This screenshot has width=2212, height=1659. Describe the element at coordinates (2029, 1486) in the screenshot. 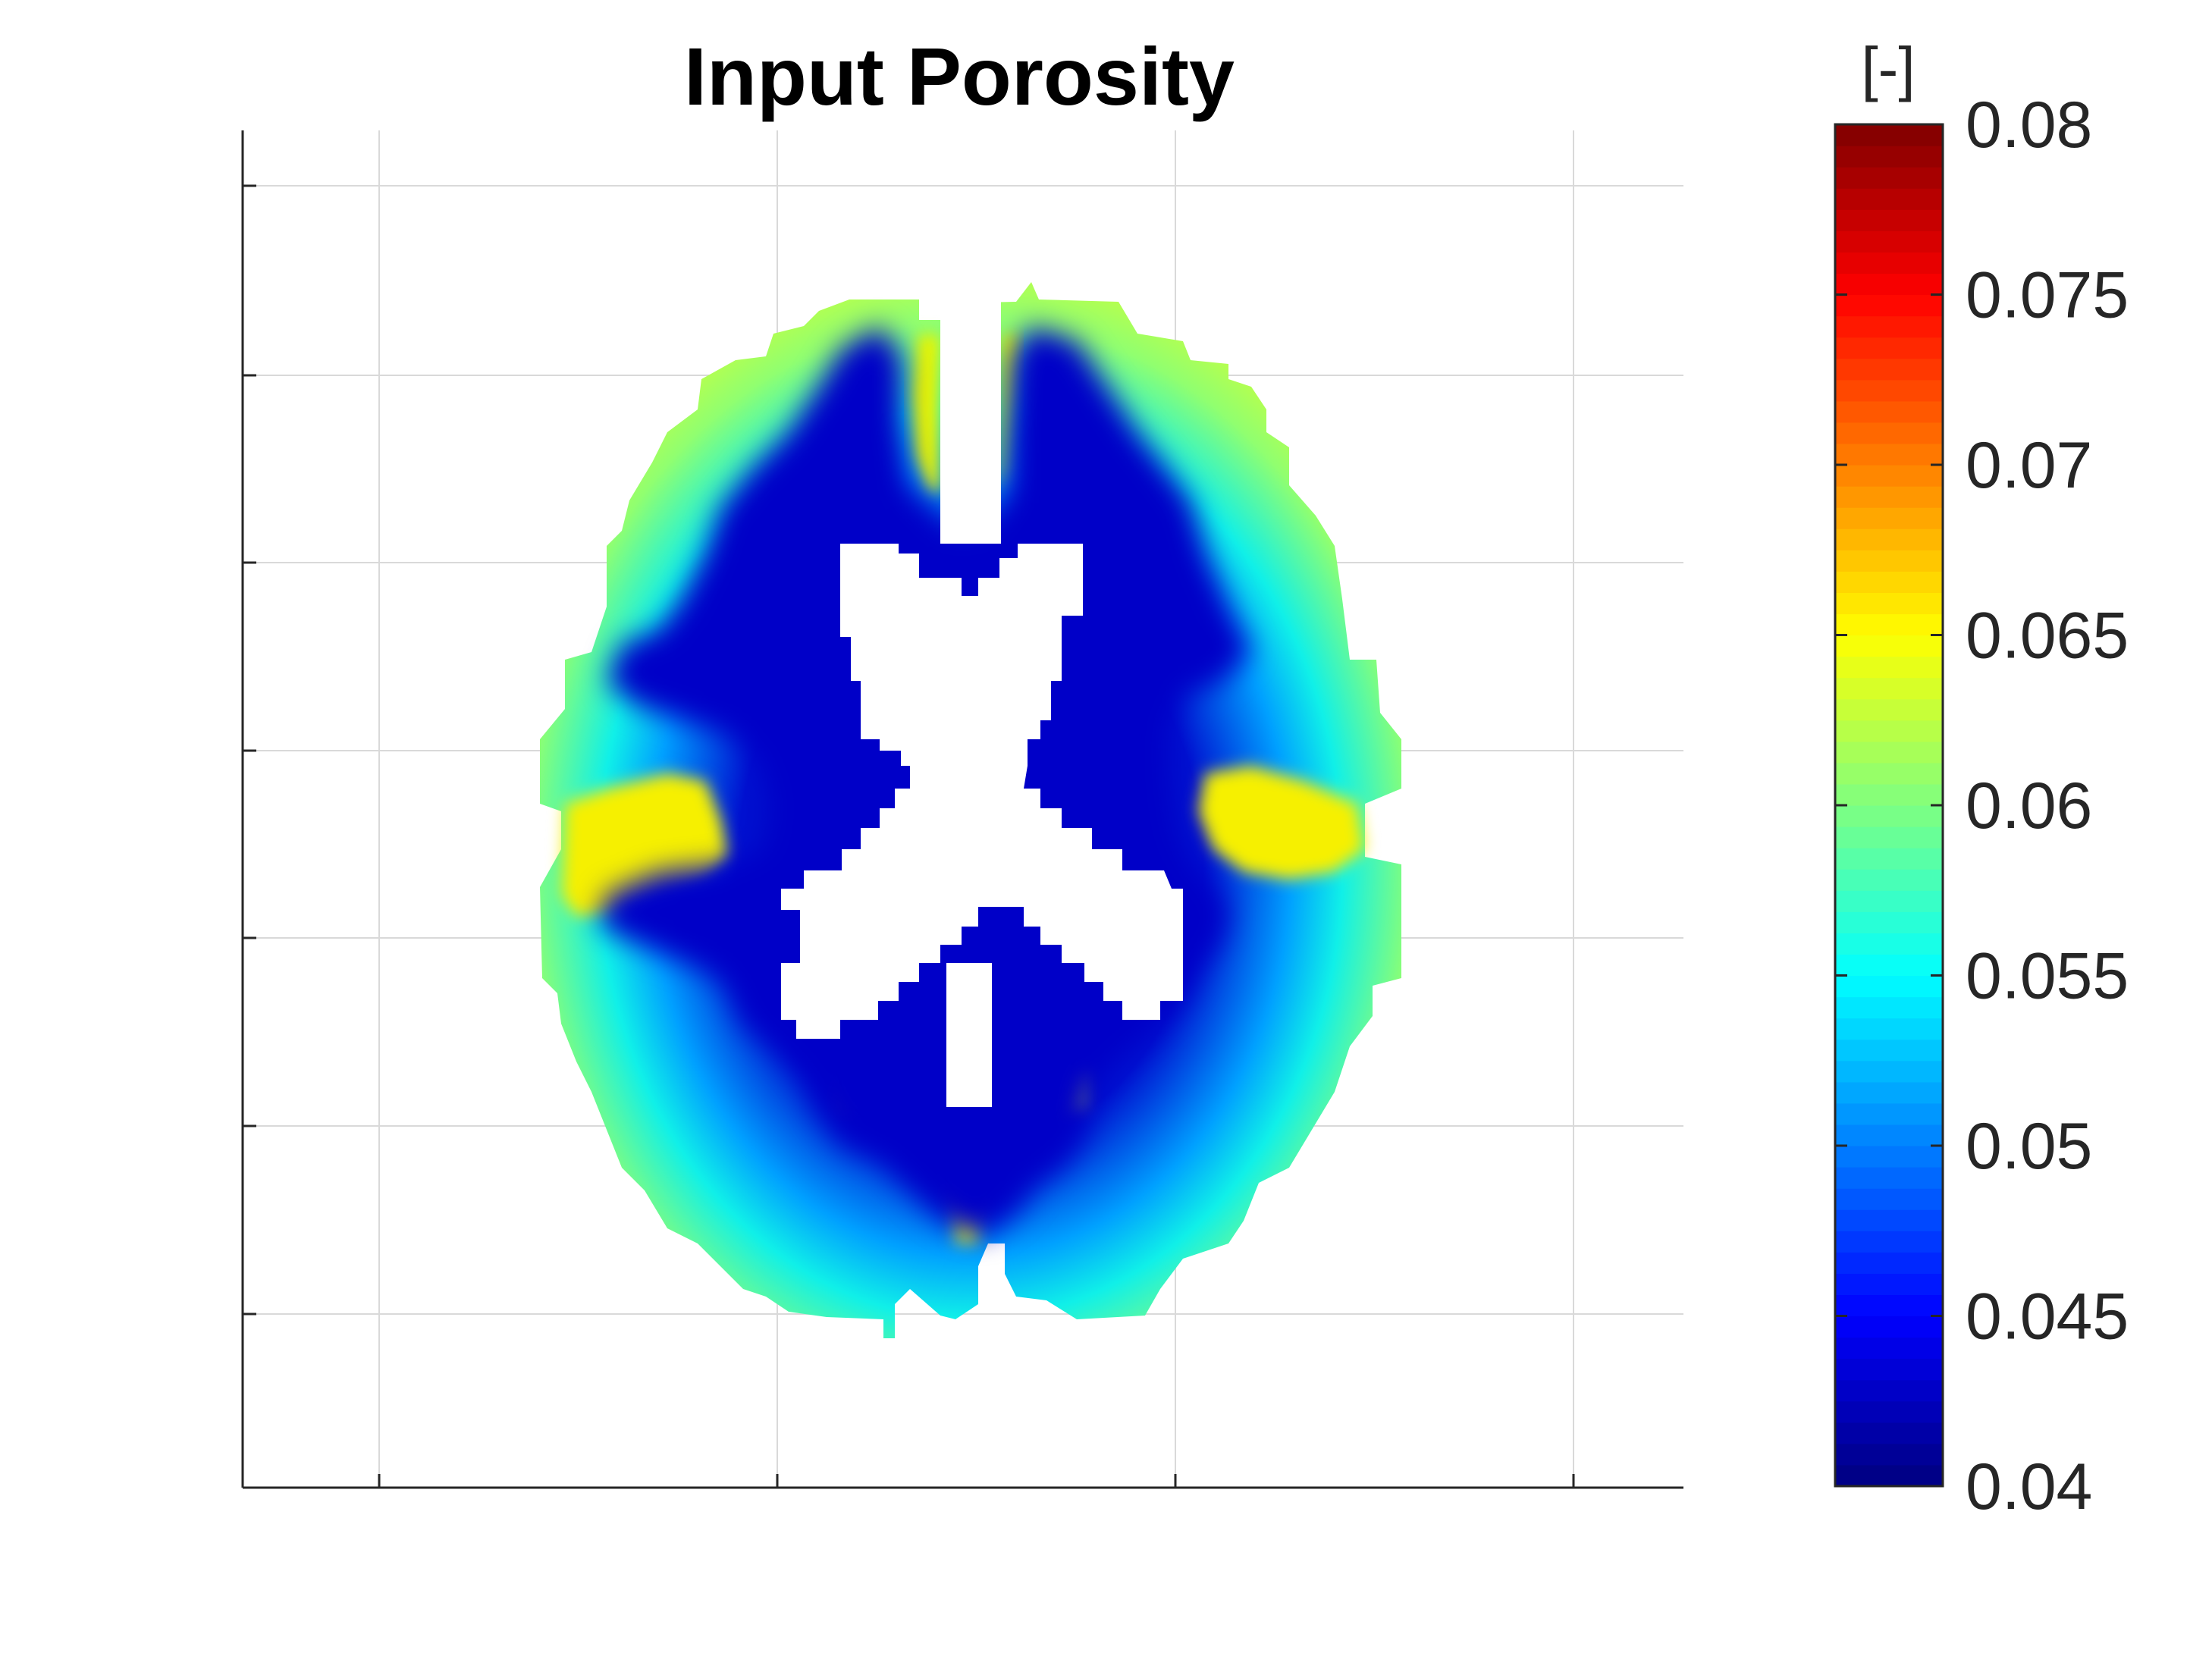

I see `colorbar-tick-label: 0.04` at that location.